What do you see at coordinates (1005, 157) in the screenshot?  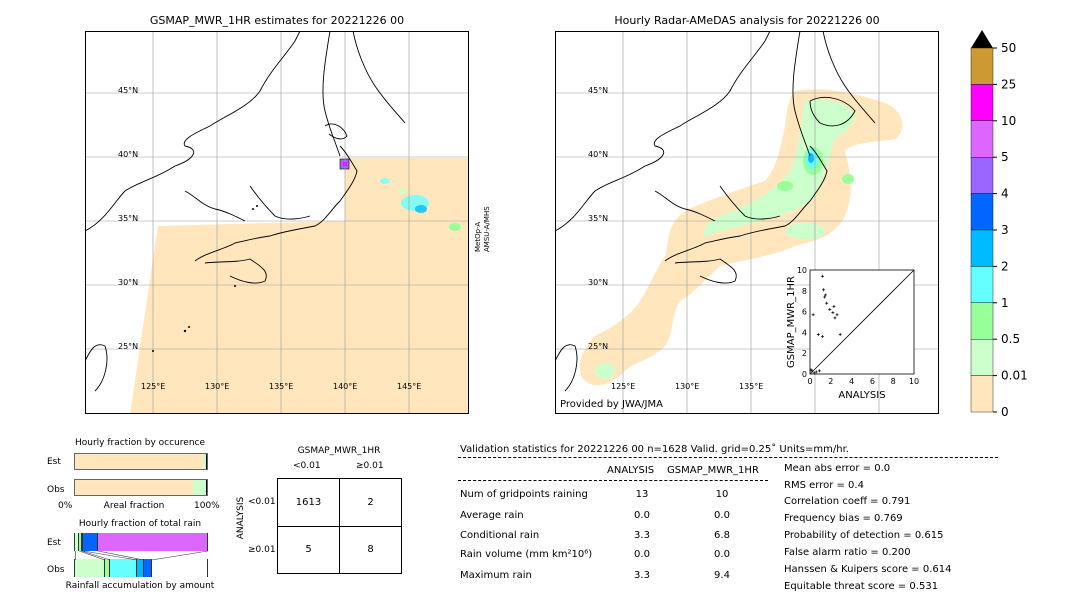 I see `colorbar-label: 5` at bounding box center [1005, 157].